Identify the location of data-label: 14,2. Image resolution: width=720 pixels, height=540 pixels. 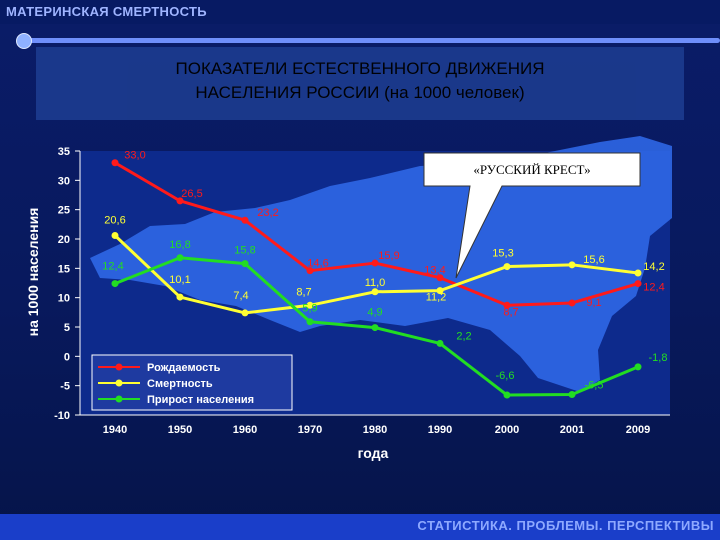
(653, 267).